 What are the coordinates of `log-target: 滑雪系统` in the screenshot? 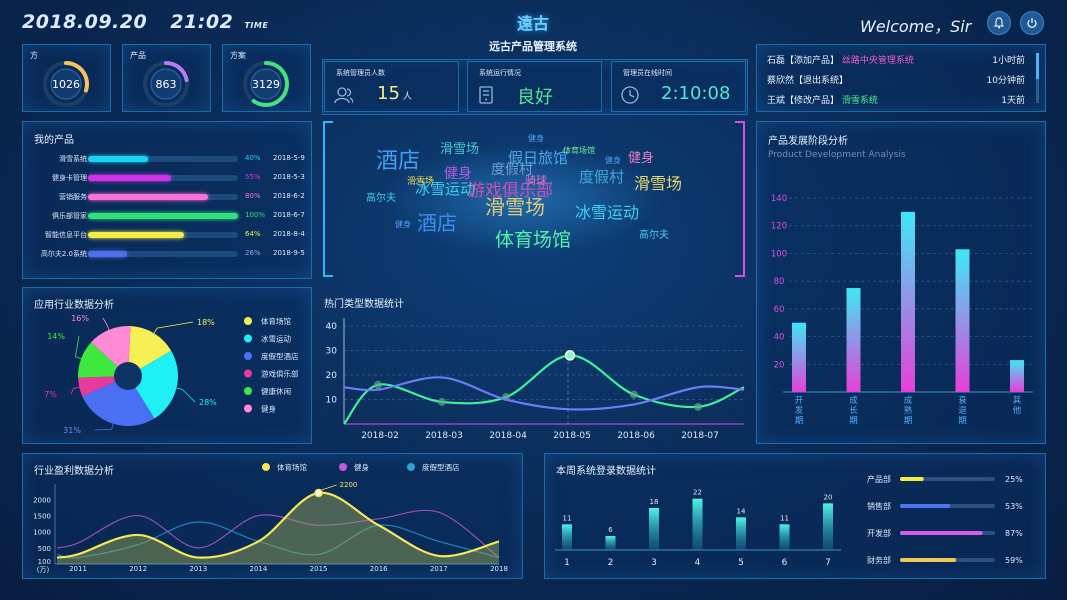 It's located at (858, 101).